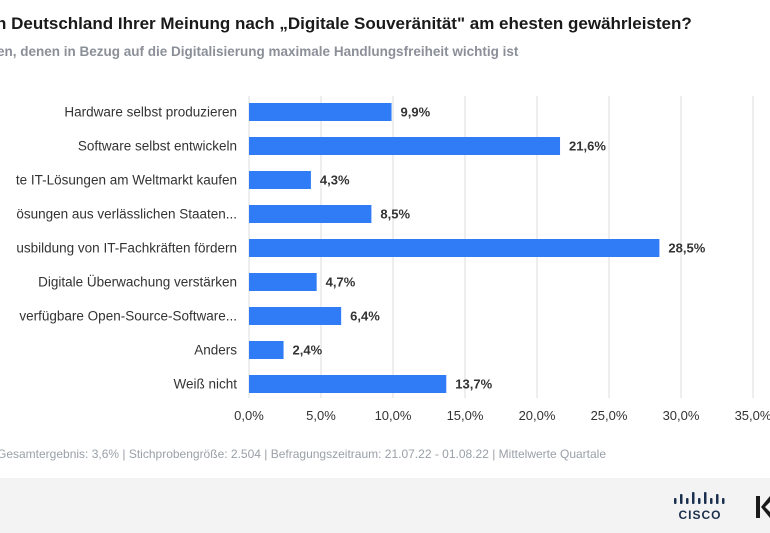 This screenshot has height=533, width=770. I want to click on cisco-logo-text: CISCO, so click(700, 515).